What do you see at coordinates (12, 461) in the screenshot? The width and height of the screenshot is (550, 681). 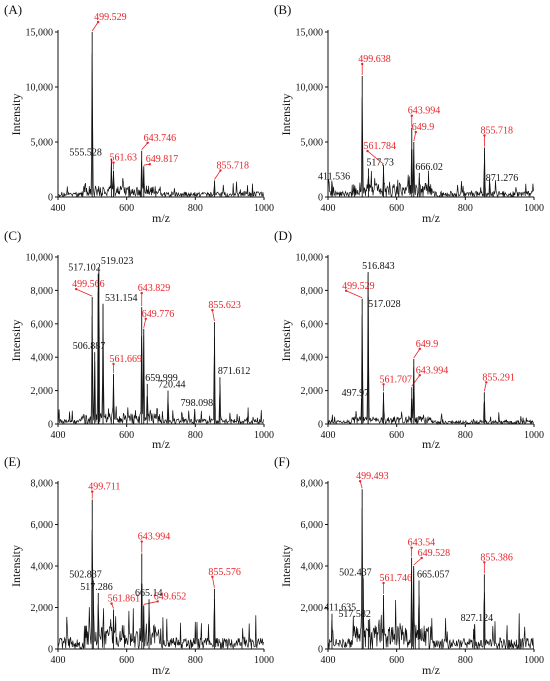 I see `panel-label: (E)` at bounding box center [12, 461].